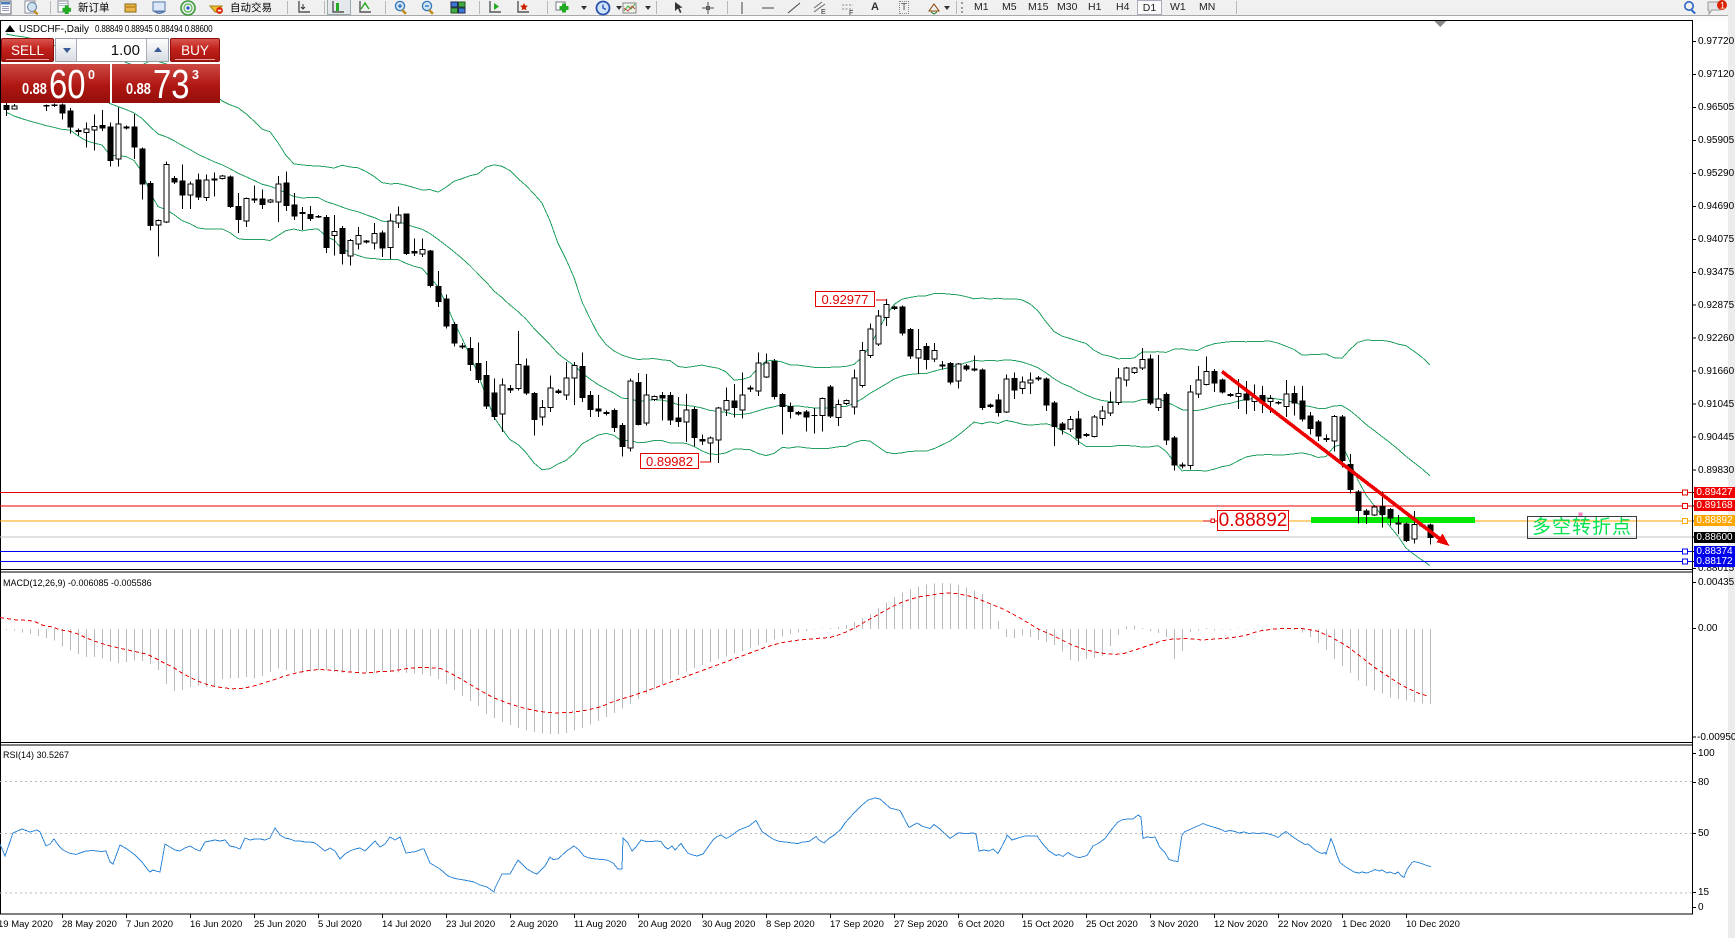 The image size is (1735, 938). What do you see at coordinates (851, 13) in the screenshot?
I see `svg-text: F` at bounding box center [851, 13].